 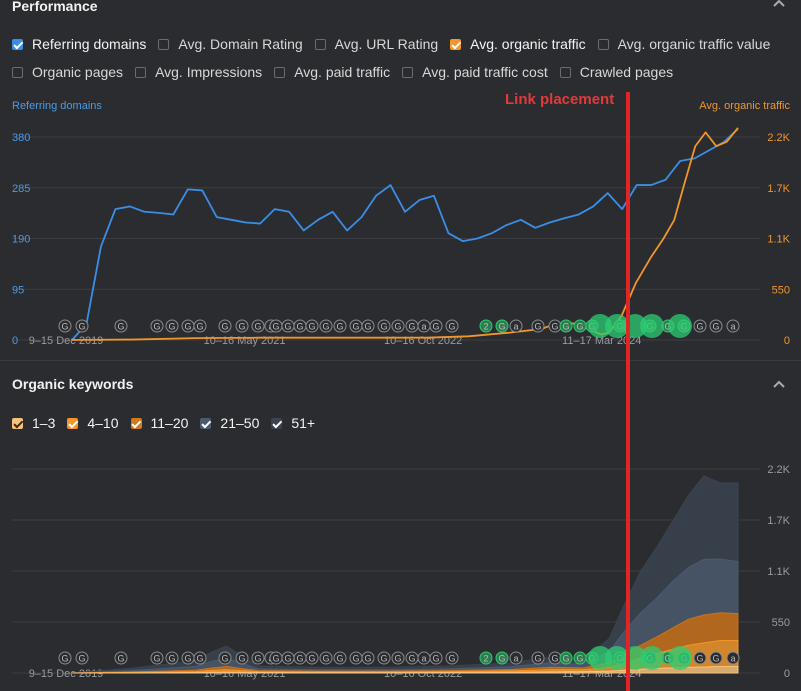 I want to click on checkbox-avg-url-rating: Avg. URL Rating, so click(x=376, y=44).